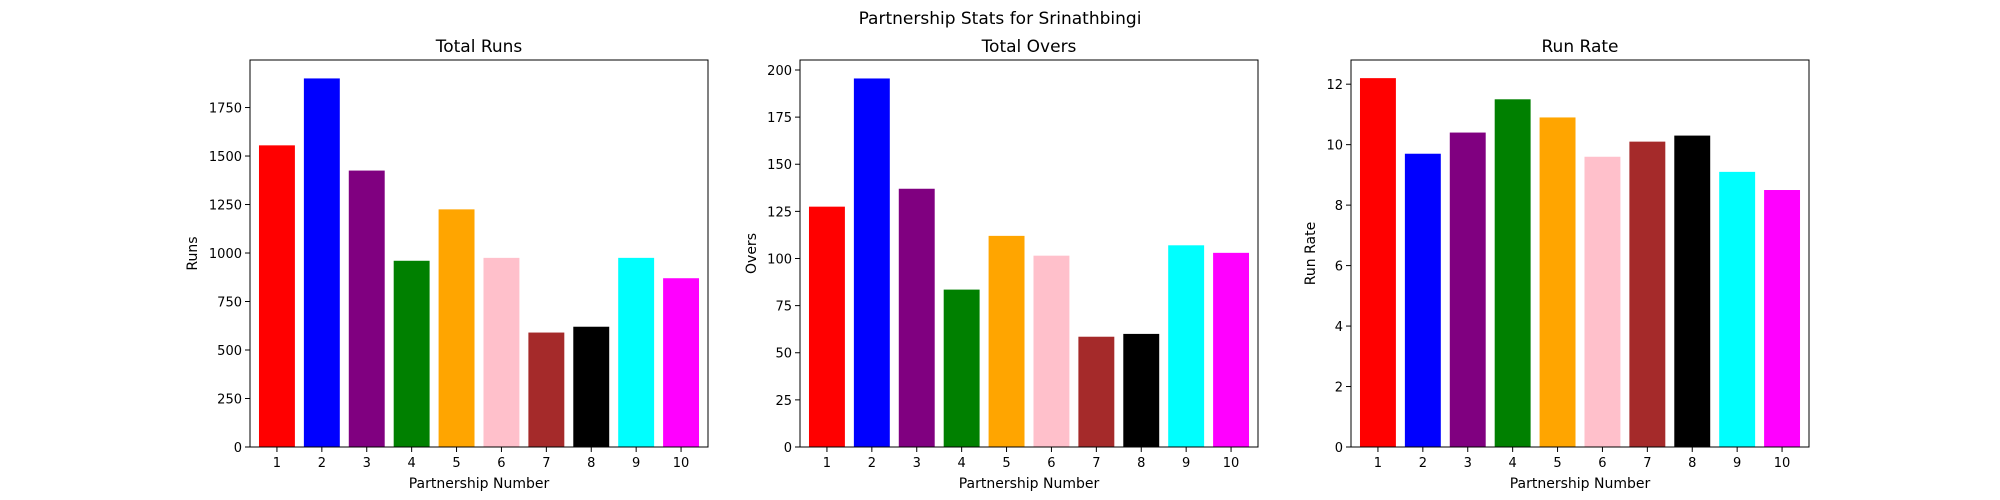  Describe the element at coordinates (1339, 388) in the screenshot. I see `y-tick-label: 2` at that location.